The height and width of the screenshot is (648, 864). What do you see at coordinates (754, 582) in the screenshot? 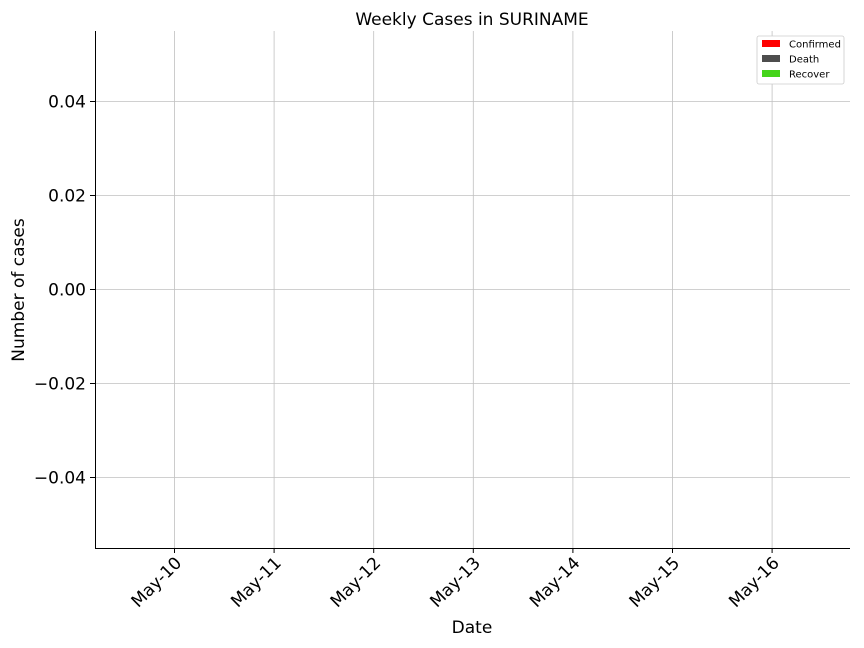
I see `x-tick-label: May-16` at bounding box center [754, 582].